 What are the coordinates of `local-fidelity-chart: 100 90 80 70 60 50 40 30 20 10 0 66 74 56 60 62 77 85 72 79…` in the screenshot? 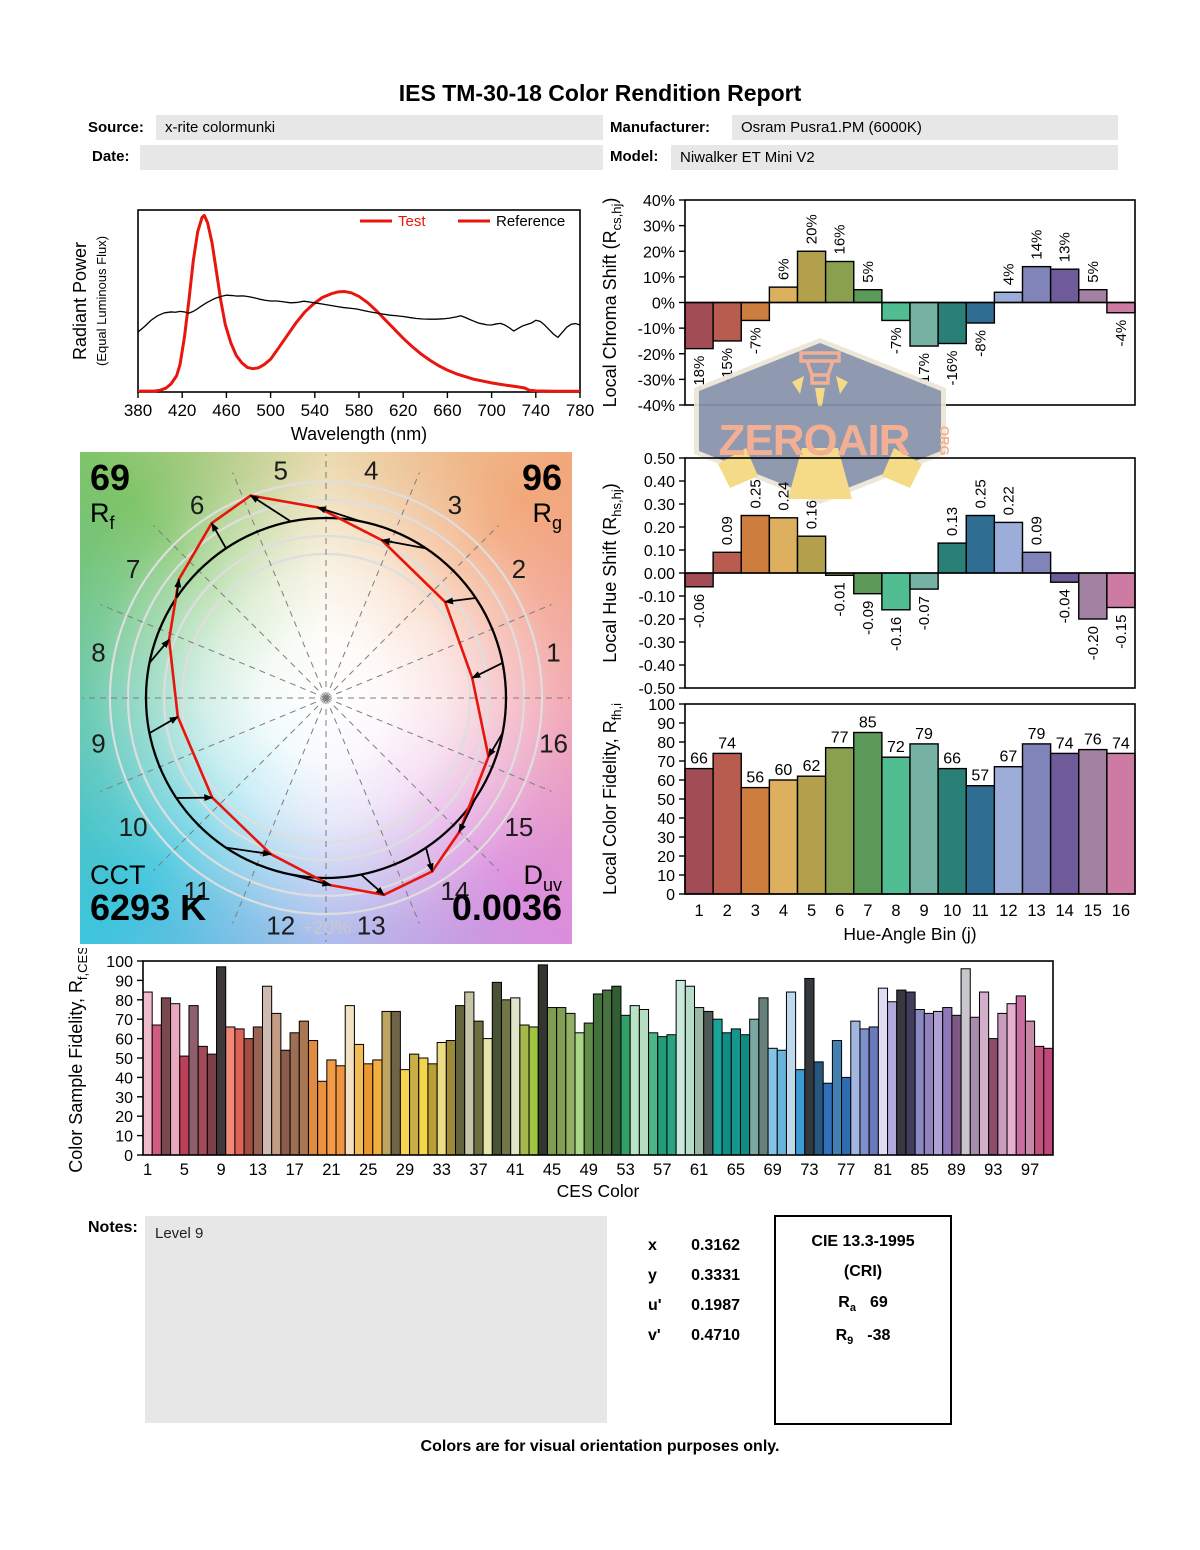 It's located at (870, 820).